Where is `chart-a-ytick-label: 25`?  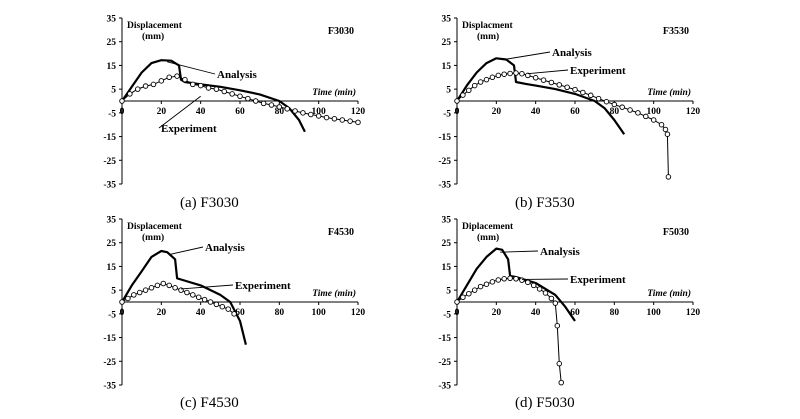
chart-a-ytick-label: 25 is located at coordinates (112, 43).